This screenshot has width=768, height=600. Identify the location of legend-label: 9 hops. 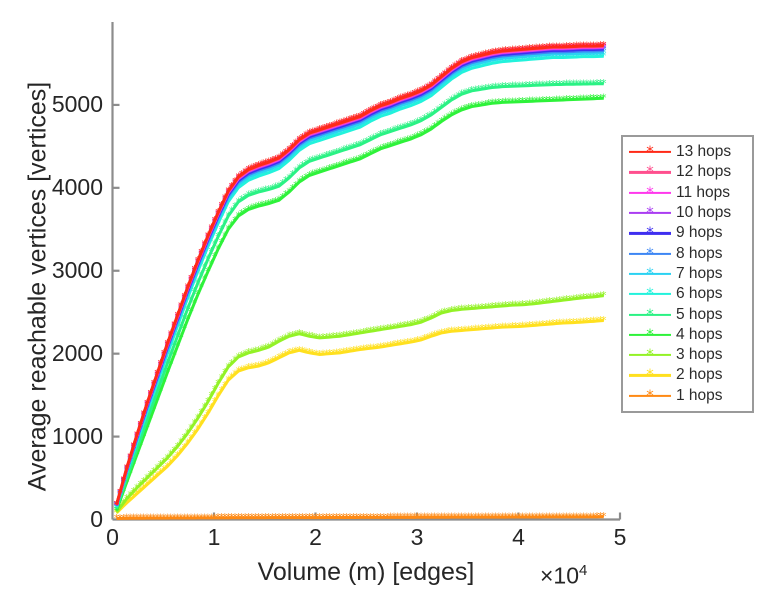
(699, 233).